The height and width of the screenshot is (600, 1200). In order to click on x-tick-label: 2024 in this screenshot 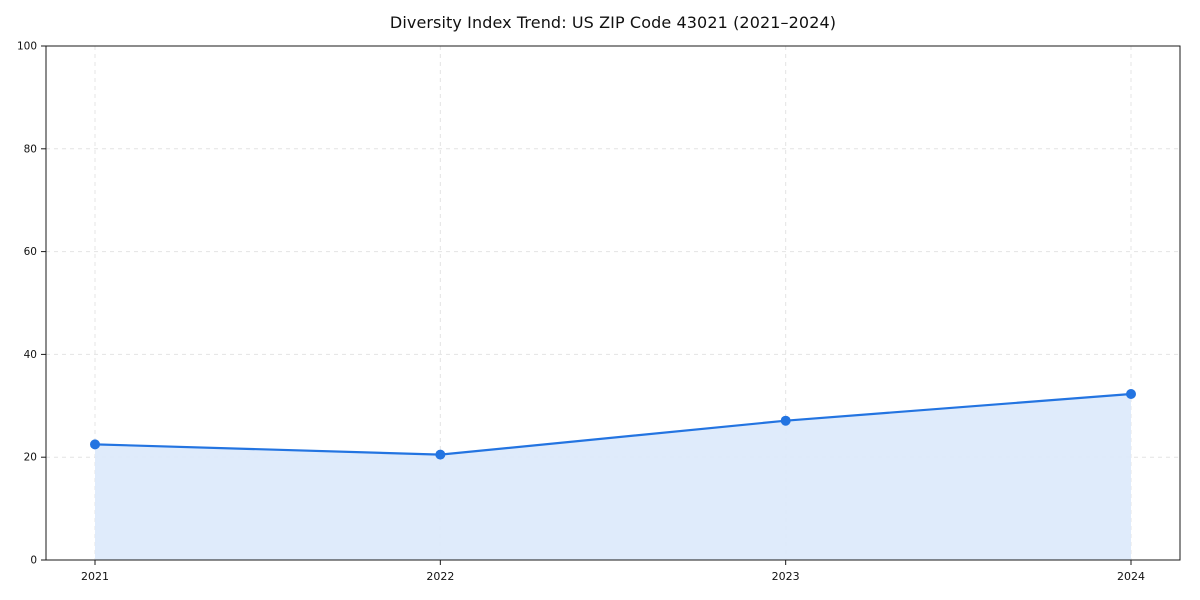, I will do `click(1131, 576)`.